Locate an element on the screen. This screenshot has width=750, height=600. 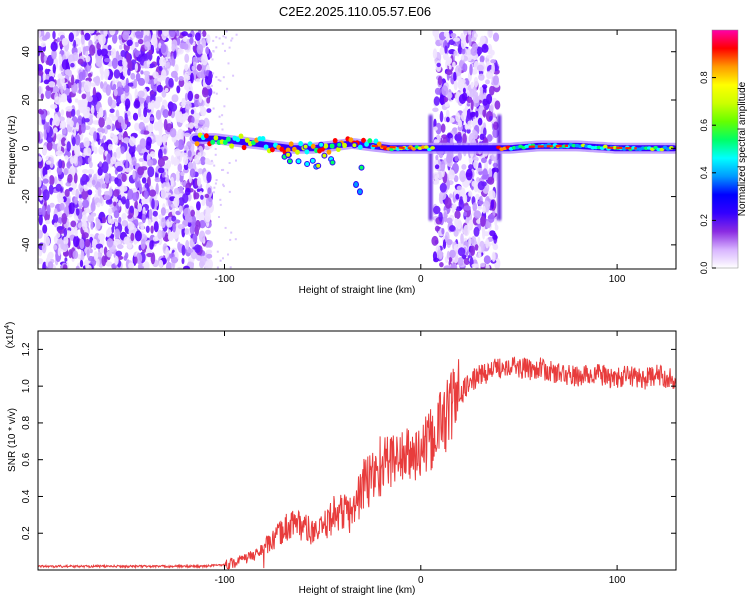
ridge-peak is located at coordinates (548, 146).